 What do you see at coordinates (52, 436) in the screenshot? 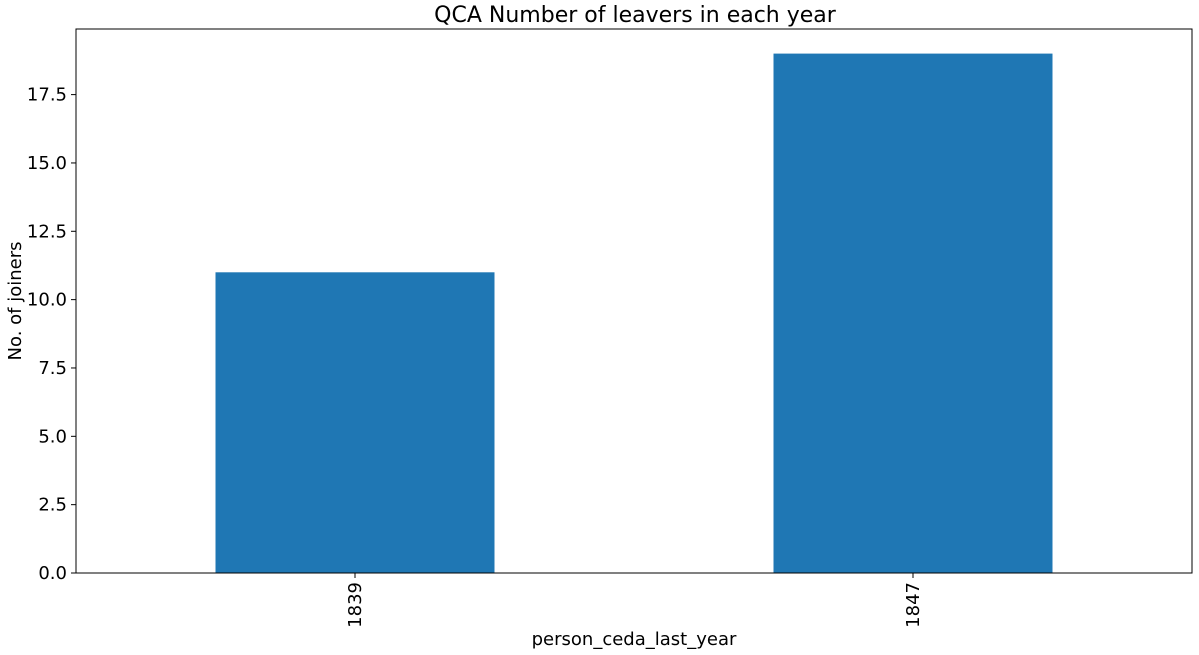
I see `y-tick-label: 5.0` at bounding box center [52, 436].